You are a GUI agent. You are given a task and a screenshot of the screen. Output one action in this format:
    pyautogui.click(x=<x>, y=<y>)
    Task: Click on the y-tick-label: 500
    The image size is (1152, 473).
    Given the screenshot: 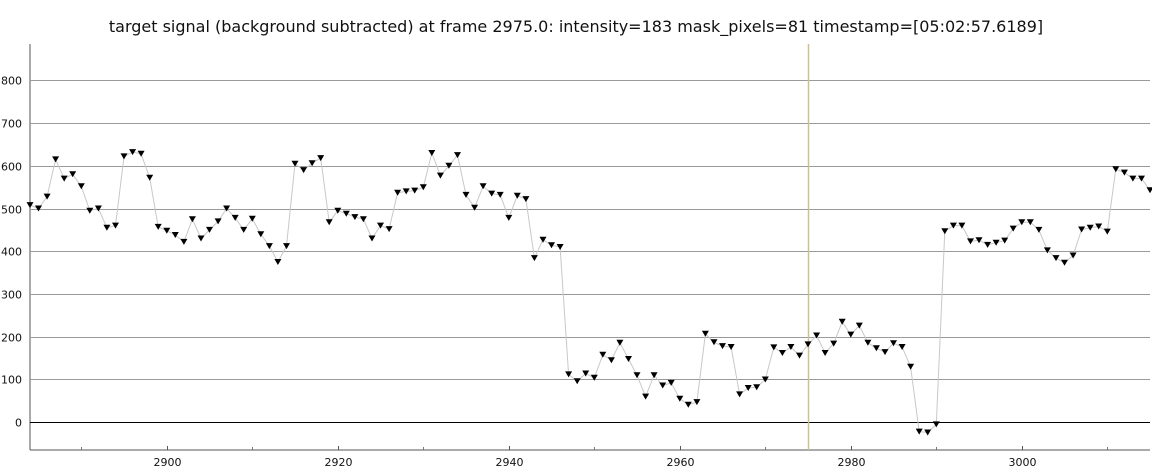 What is the action you would take?
    pyautogui.click(x=11, y=210)
    